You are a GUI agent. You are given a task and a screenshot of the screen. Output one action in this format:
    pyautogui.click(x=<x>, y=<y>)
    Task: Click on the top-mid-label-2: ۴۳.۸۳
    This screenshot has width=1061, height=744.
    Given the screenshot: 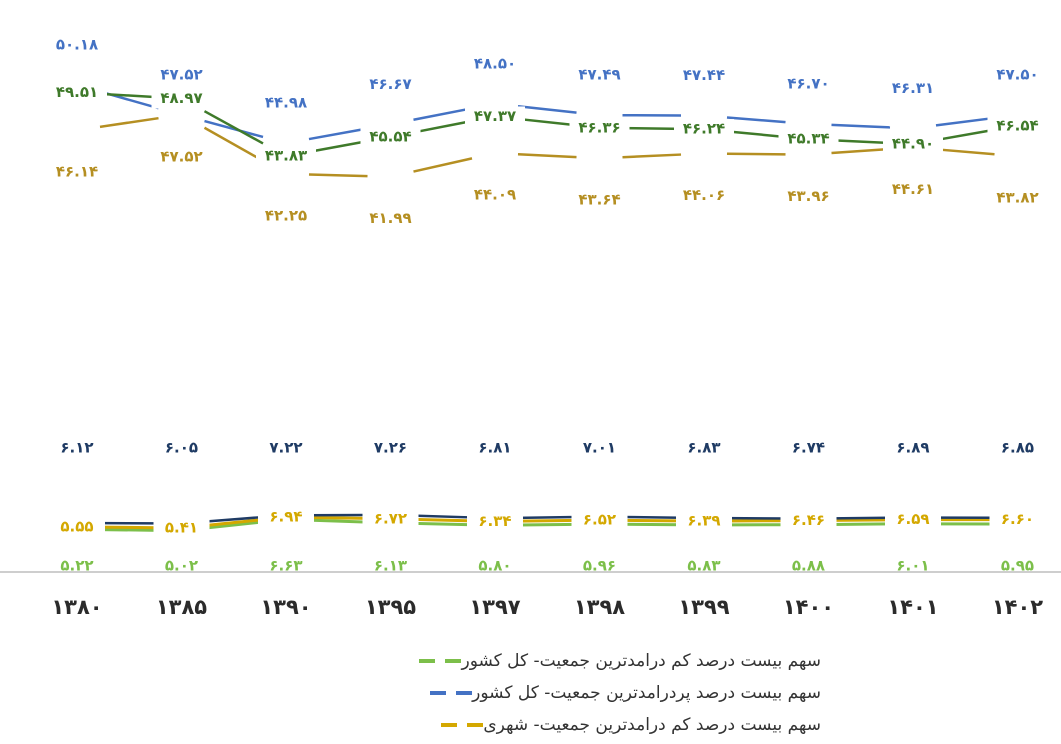 What is the action you would take?
    pyautogui.click(x=286, y=156)
    